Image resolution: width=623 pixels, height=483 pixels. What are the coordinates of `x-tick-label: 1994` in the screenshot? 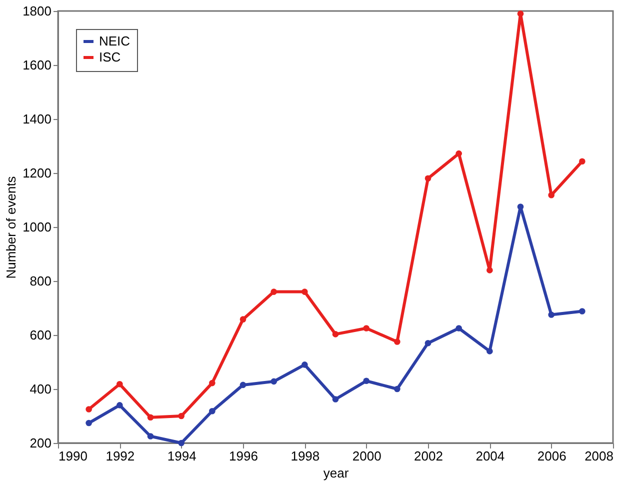 It's located at (181, 456).